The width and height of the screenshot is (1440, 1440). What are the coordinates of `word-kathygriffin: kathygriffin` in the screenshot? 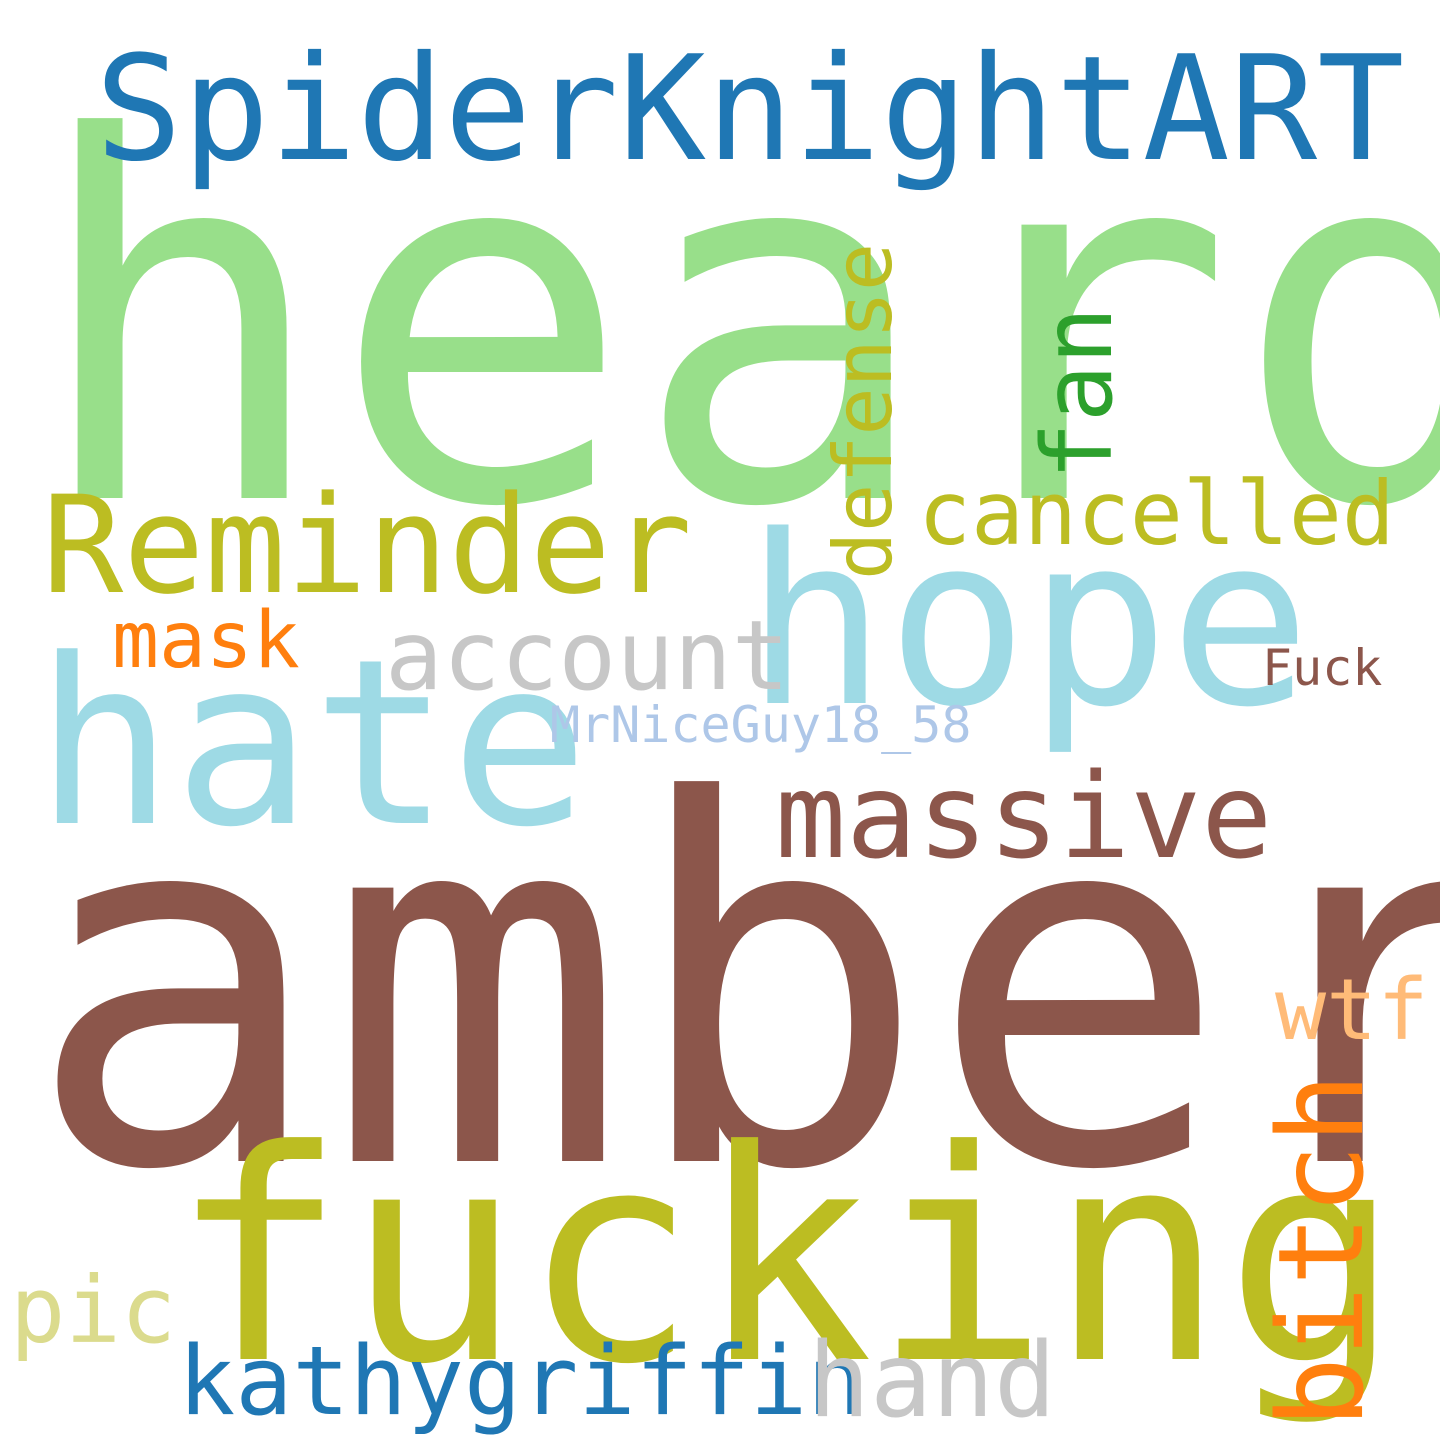 It's located at (521, 1382).